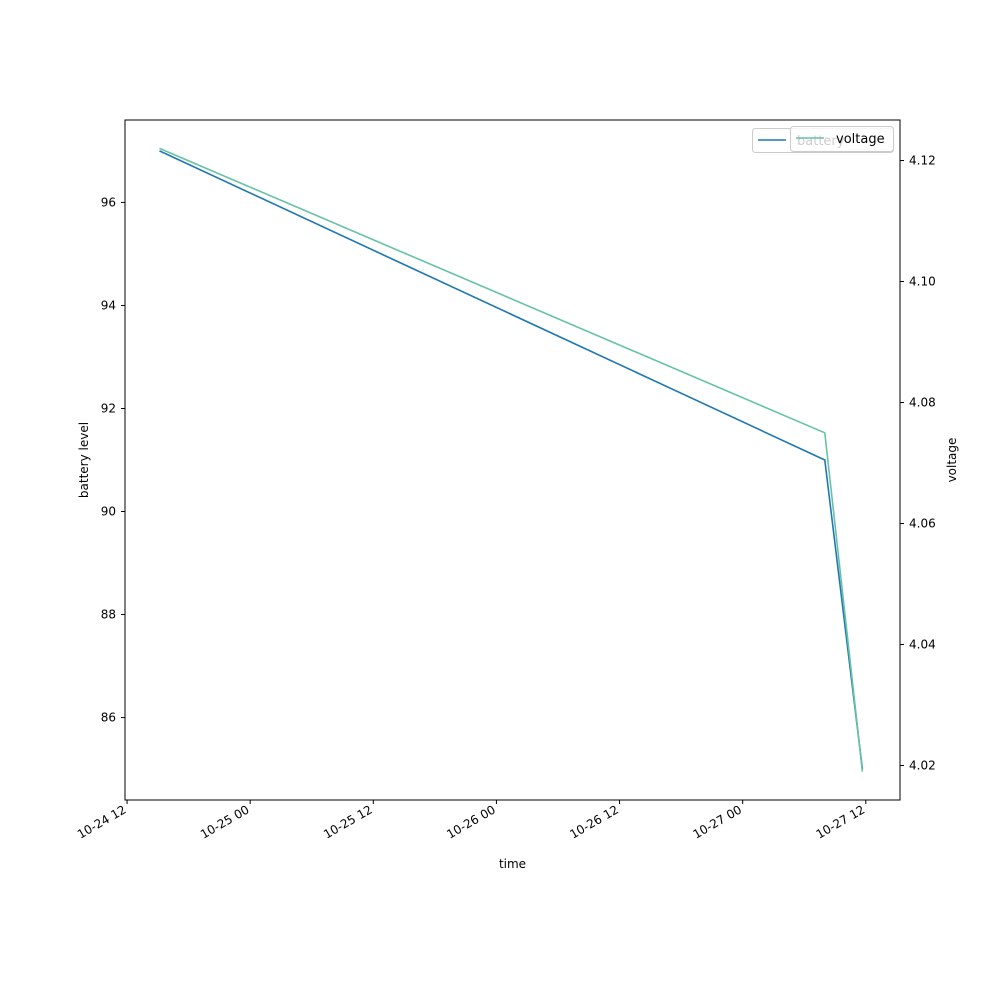 Image resolution: width=1000 pixels, height=1000 pixels. What do you see at coordinates (108, 615) in the screenshot?
I see `y-left-tick-label: 88` at bounding box center [108, 615].